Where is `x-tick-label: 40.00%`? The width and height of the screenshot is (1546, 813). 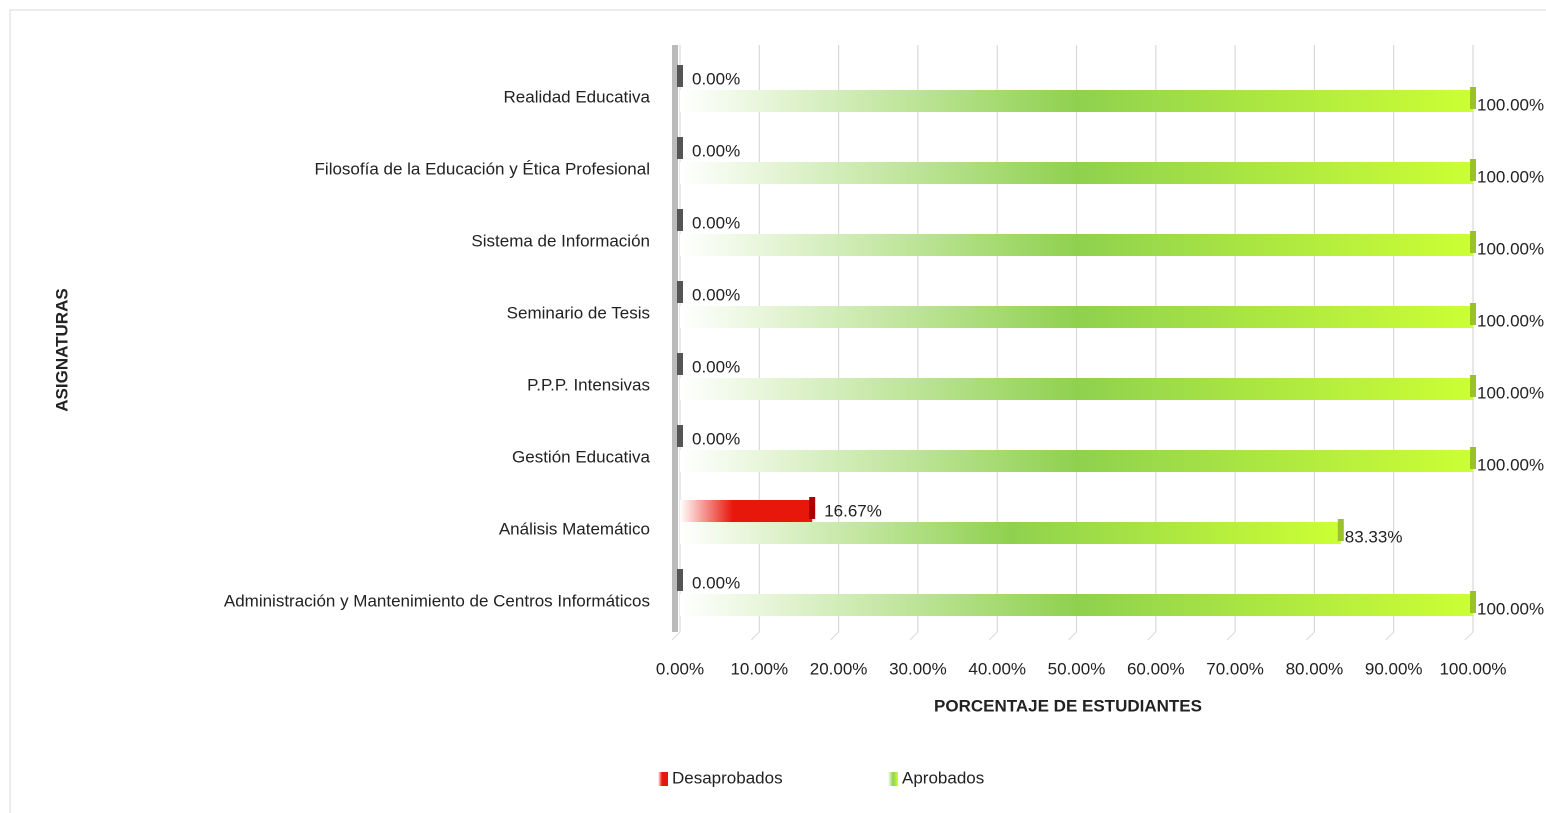 x-tick-label: 40.00% is located at coordinates (997, 668).